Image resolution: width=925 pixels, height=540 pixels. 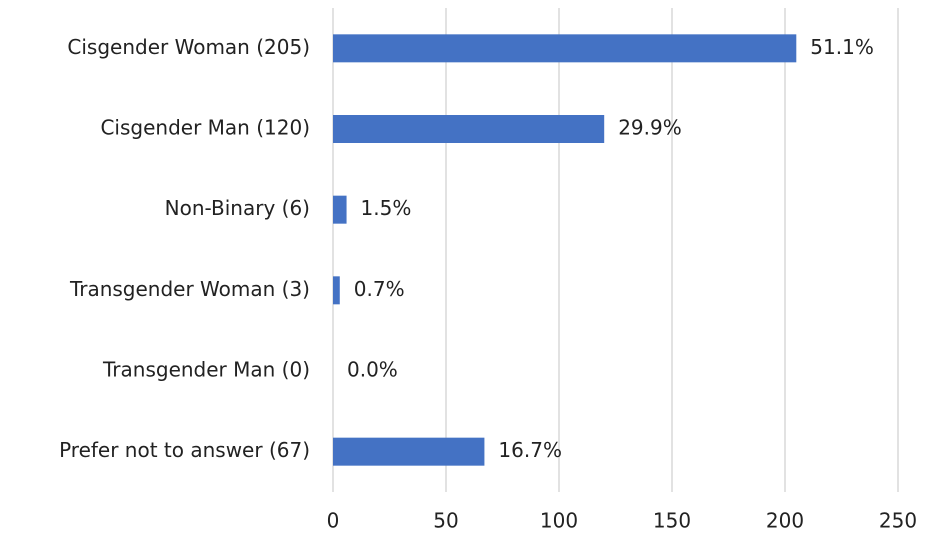 What do you see at coordinates (237, 208) in the screenshot?
I see `y-tick-label: Non-Binary (6)` at bounding box center [237, 208].